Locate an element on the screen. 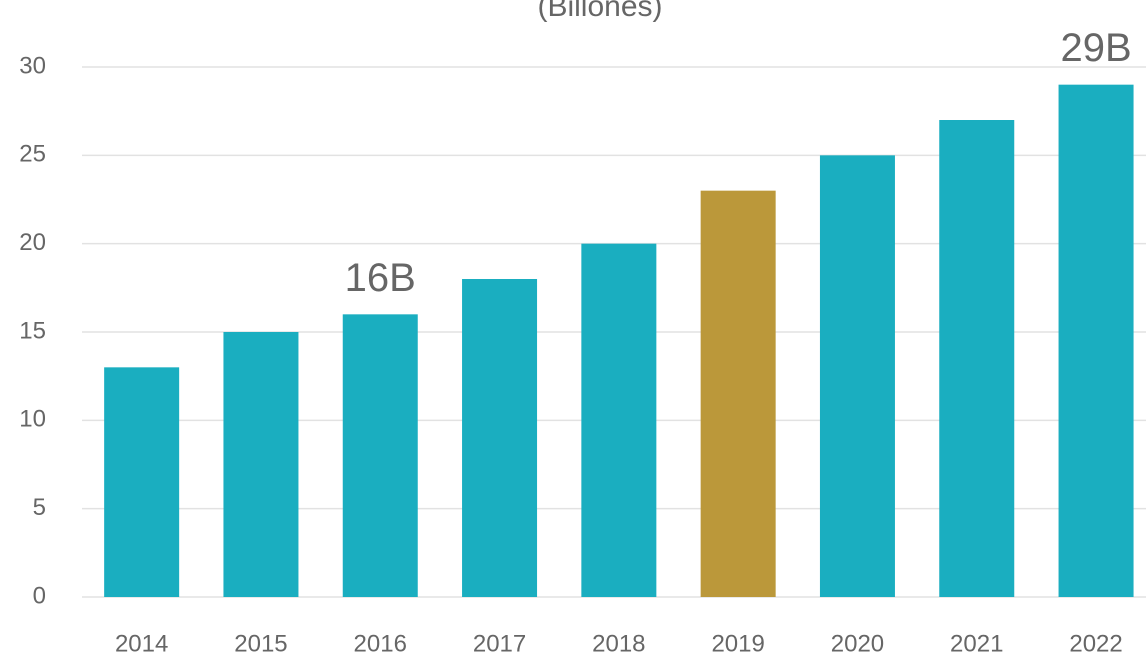  x-tick-label: 2021 is located at coordinates (976, 643).